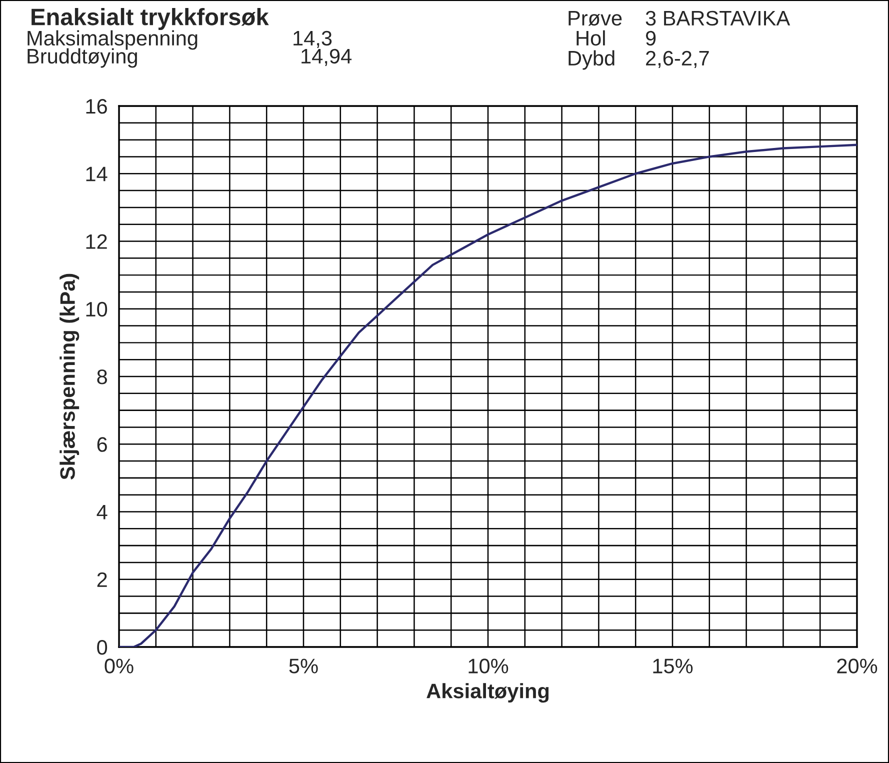 The width and height of the screenshot is (889, 763). I want to click on y-tick-label: 10, so click(97, 309).